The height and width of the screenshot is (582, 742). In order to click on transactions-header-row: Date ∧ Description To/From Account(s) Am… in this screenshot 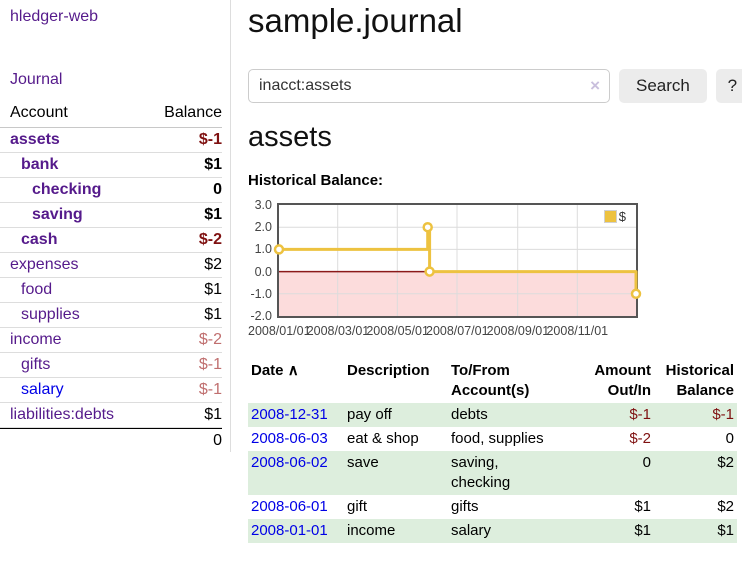, I will do `click(492, 381)`.